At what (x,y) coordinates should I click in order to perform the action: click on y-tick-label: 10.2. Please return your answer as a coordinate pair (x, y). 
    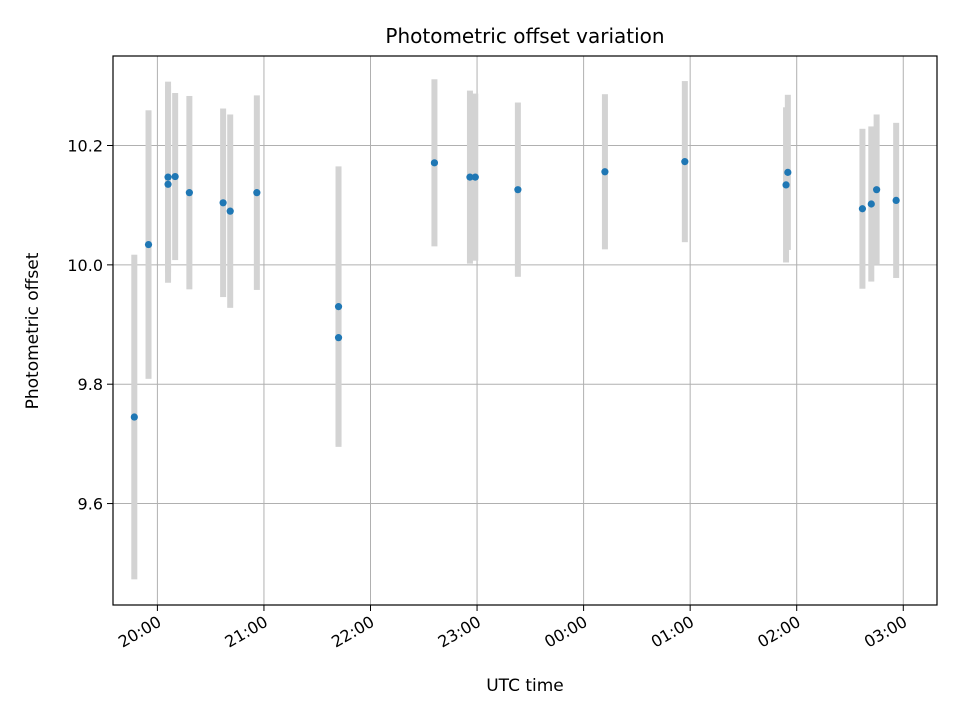
    Looking at the image, I should click on (85, 146).